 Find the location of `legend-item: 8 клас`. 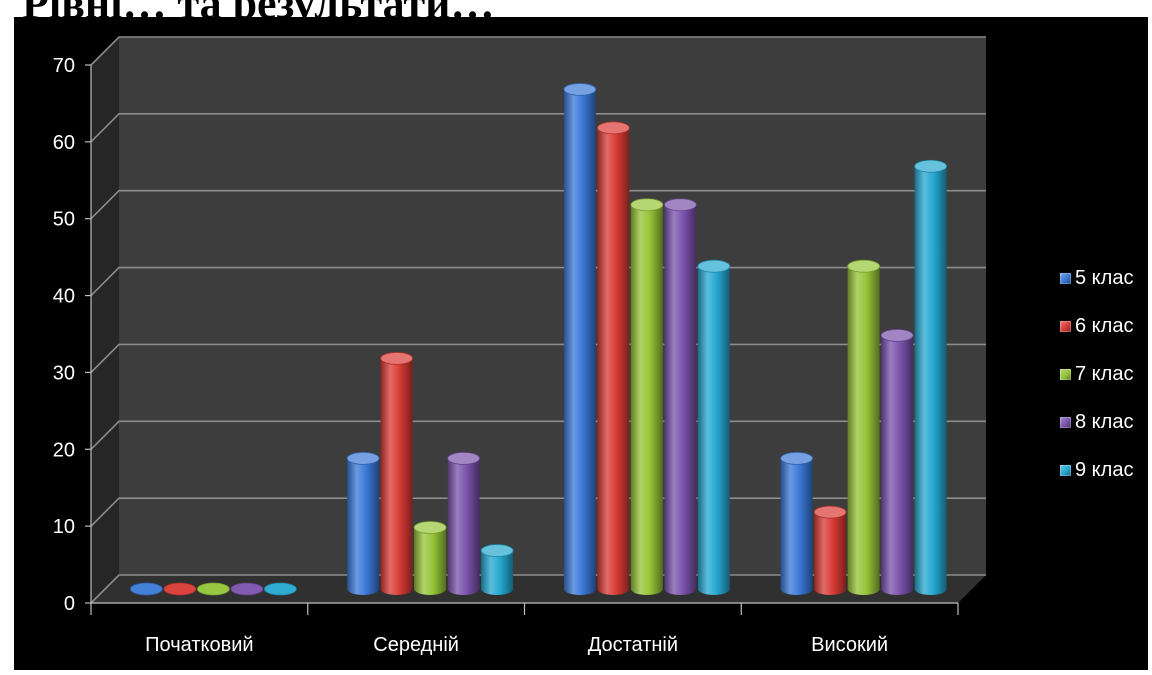

legend-item: 8 клас is located at coordinates (1096, 422).